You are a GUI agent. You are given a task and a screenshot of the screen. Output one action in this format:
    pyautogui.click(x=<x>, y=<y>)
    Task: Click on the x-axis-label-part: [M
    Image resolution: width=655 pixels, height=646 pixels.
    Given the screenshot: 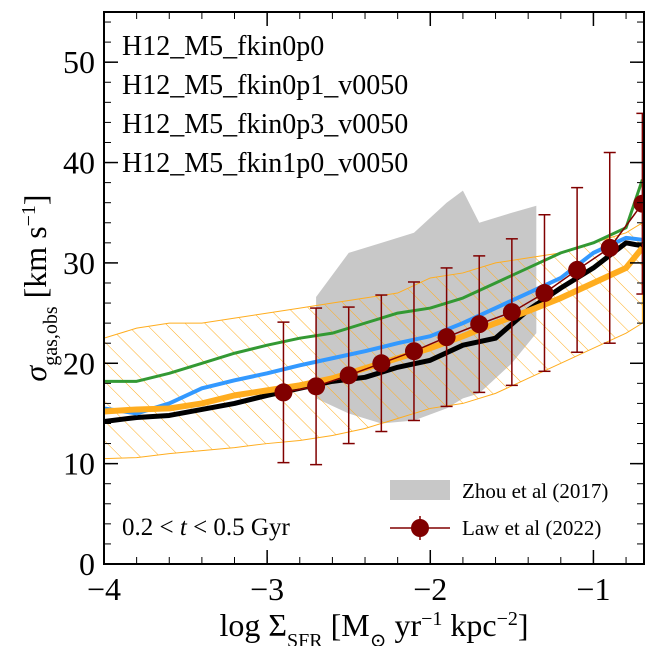 What is the action you would take?
    pyautogui.click(x=346, y=625)
    